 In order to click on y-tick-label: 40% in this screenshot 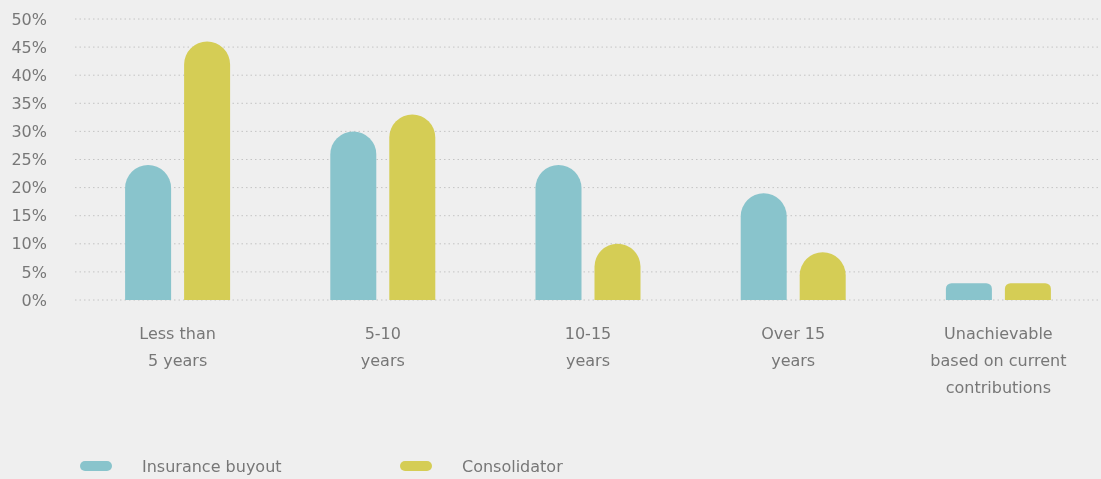, I will do `click(29, 75)`.